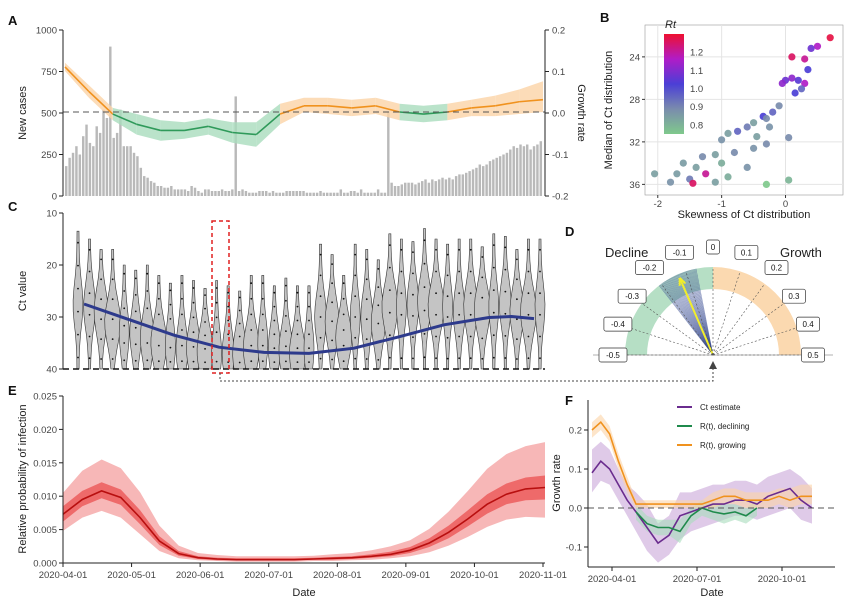 This screenshot has width=850, height=601. What do you see at coordinates (747, 252) in the screenshot?
I see `gauge-tick-label: 0.1` at bounding box center [747, 252].